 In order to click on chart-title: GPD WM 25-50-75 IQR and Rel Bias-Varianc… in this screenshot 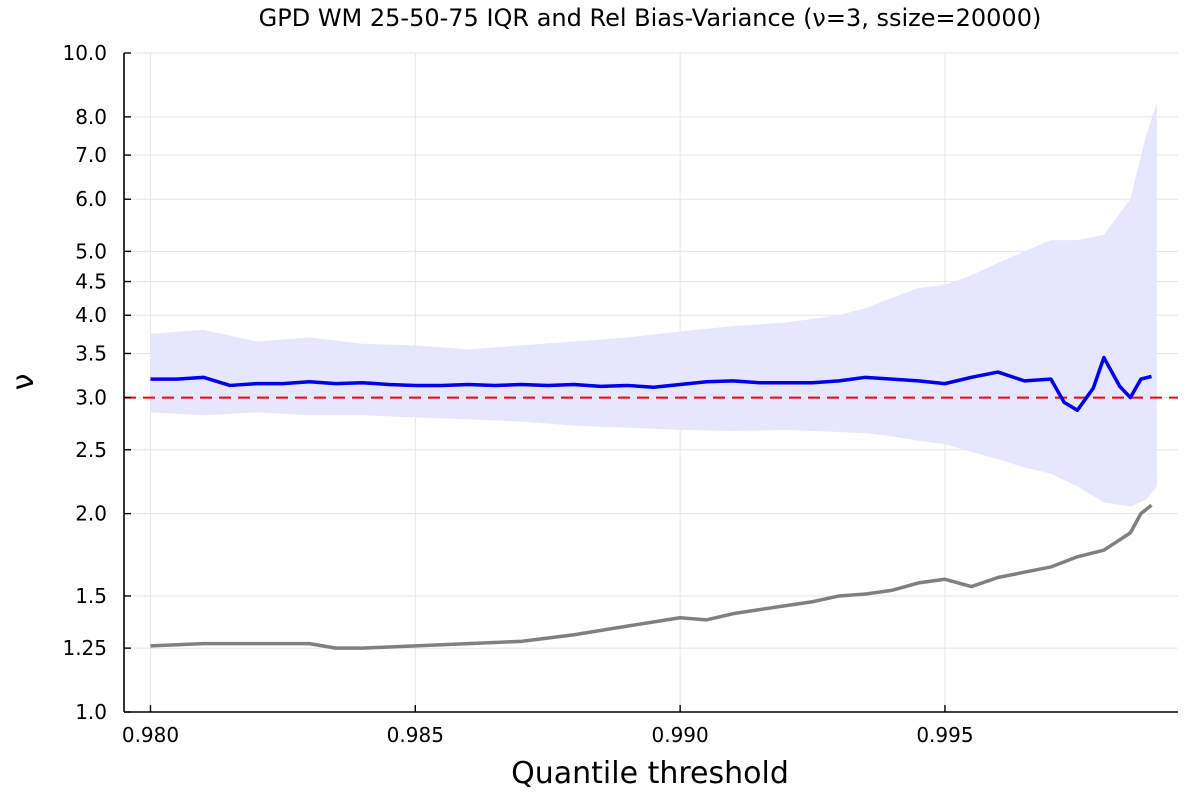, I will do `click(650, 18)`.